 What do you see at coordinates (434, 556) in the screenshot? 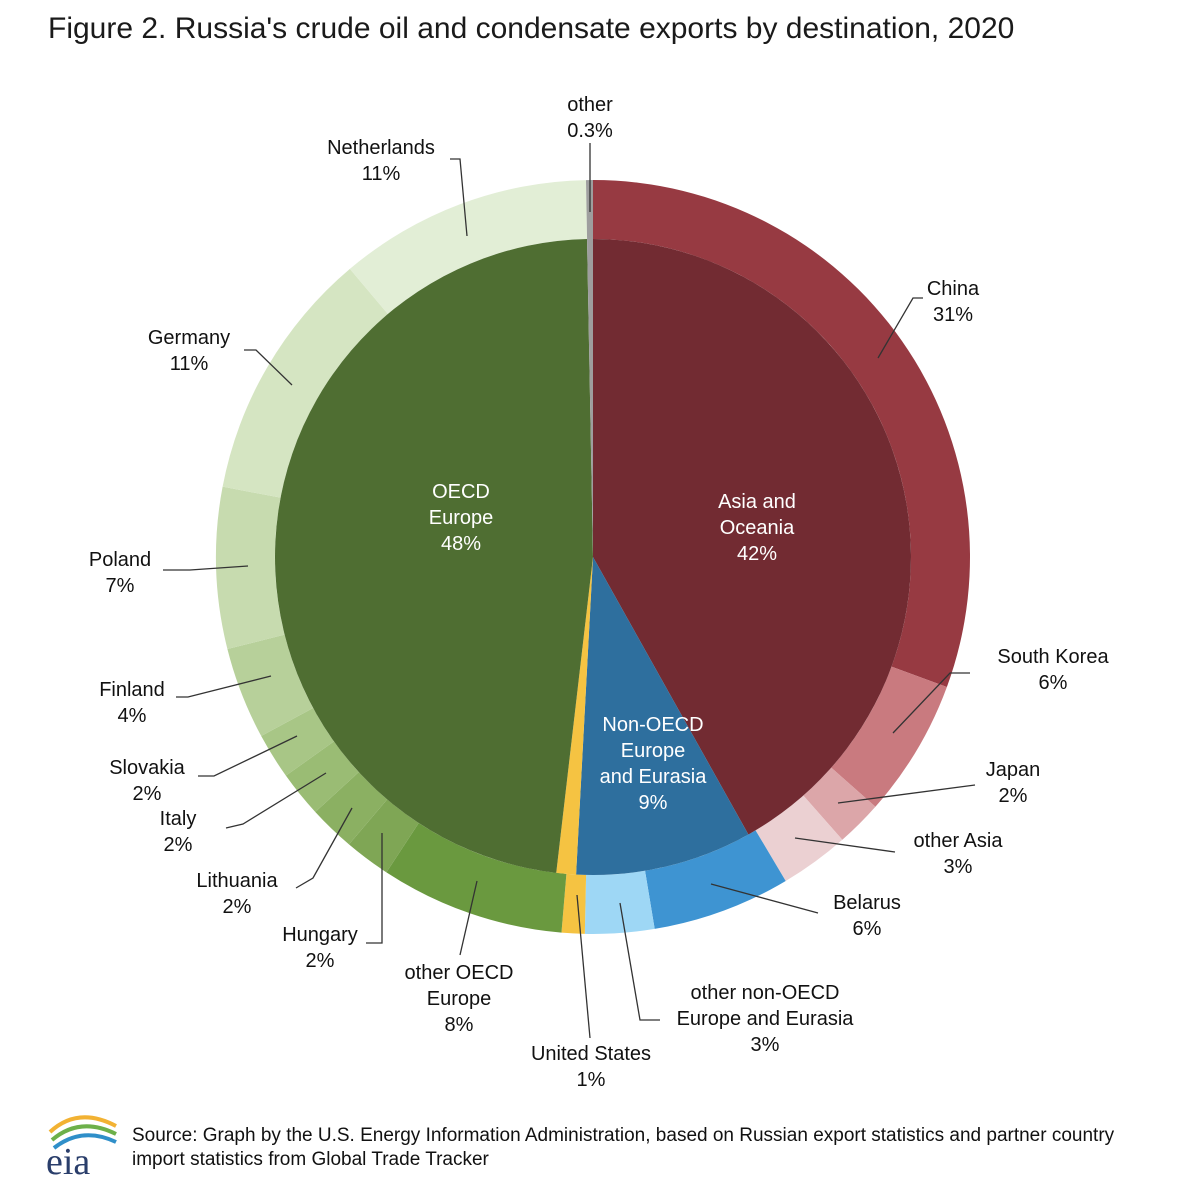
I see `inner-slice-oecd-europe` at bounding box center [434, 556].